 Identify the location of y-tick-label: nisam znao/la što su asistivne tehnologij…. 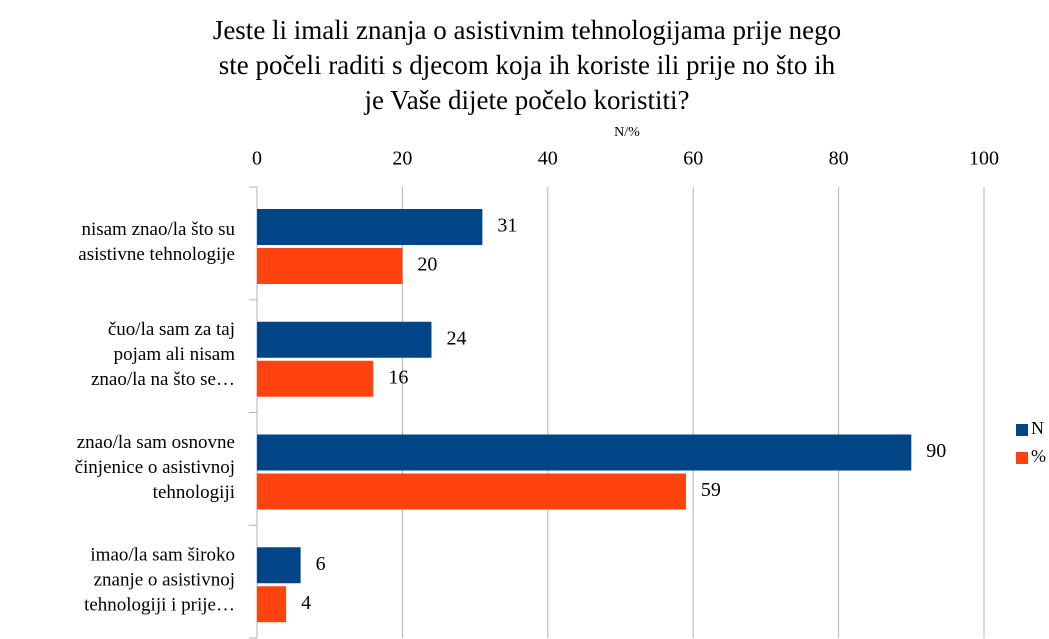
(156, 242).